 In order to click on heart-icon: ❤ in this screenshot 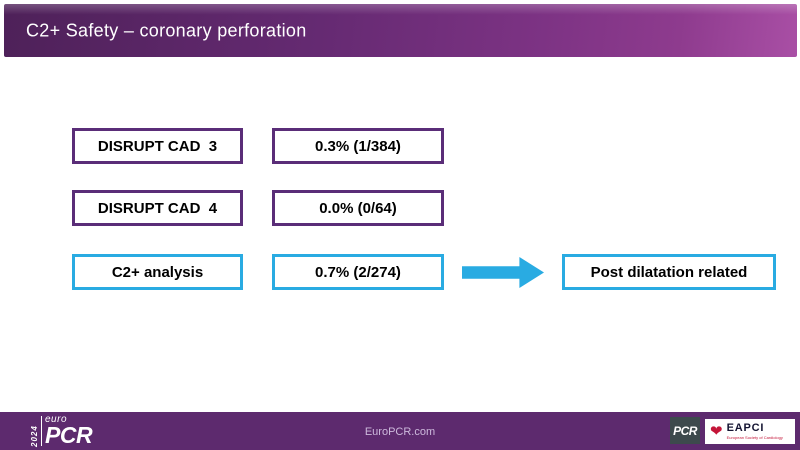, I will do `click(716, 431)`.